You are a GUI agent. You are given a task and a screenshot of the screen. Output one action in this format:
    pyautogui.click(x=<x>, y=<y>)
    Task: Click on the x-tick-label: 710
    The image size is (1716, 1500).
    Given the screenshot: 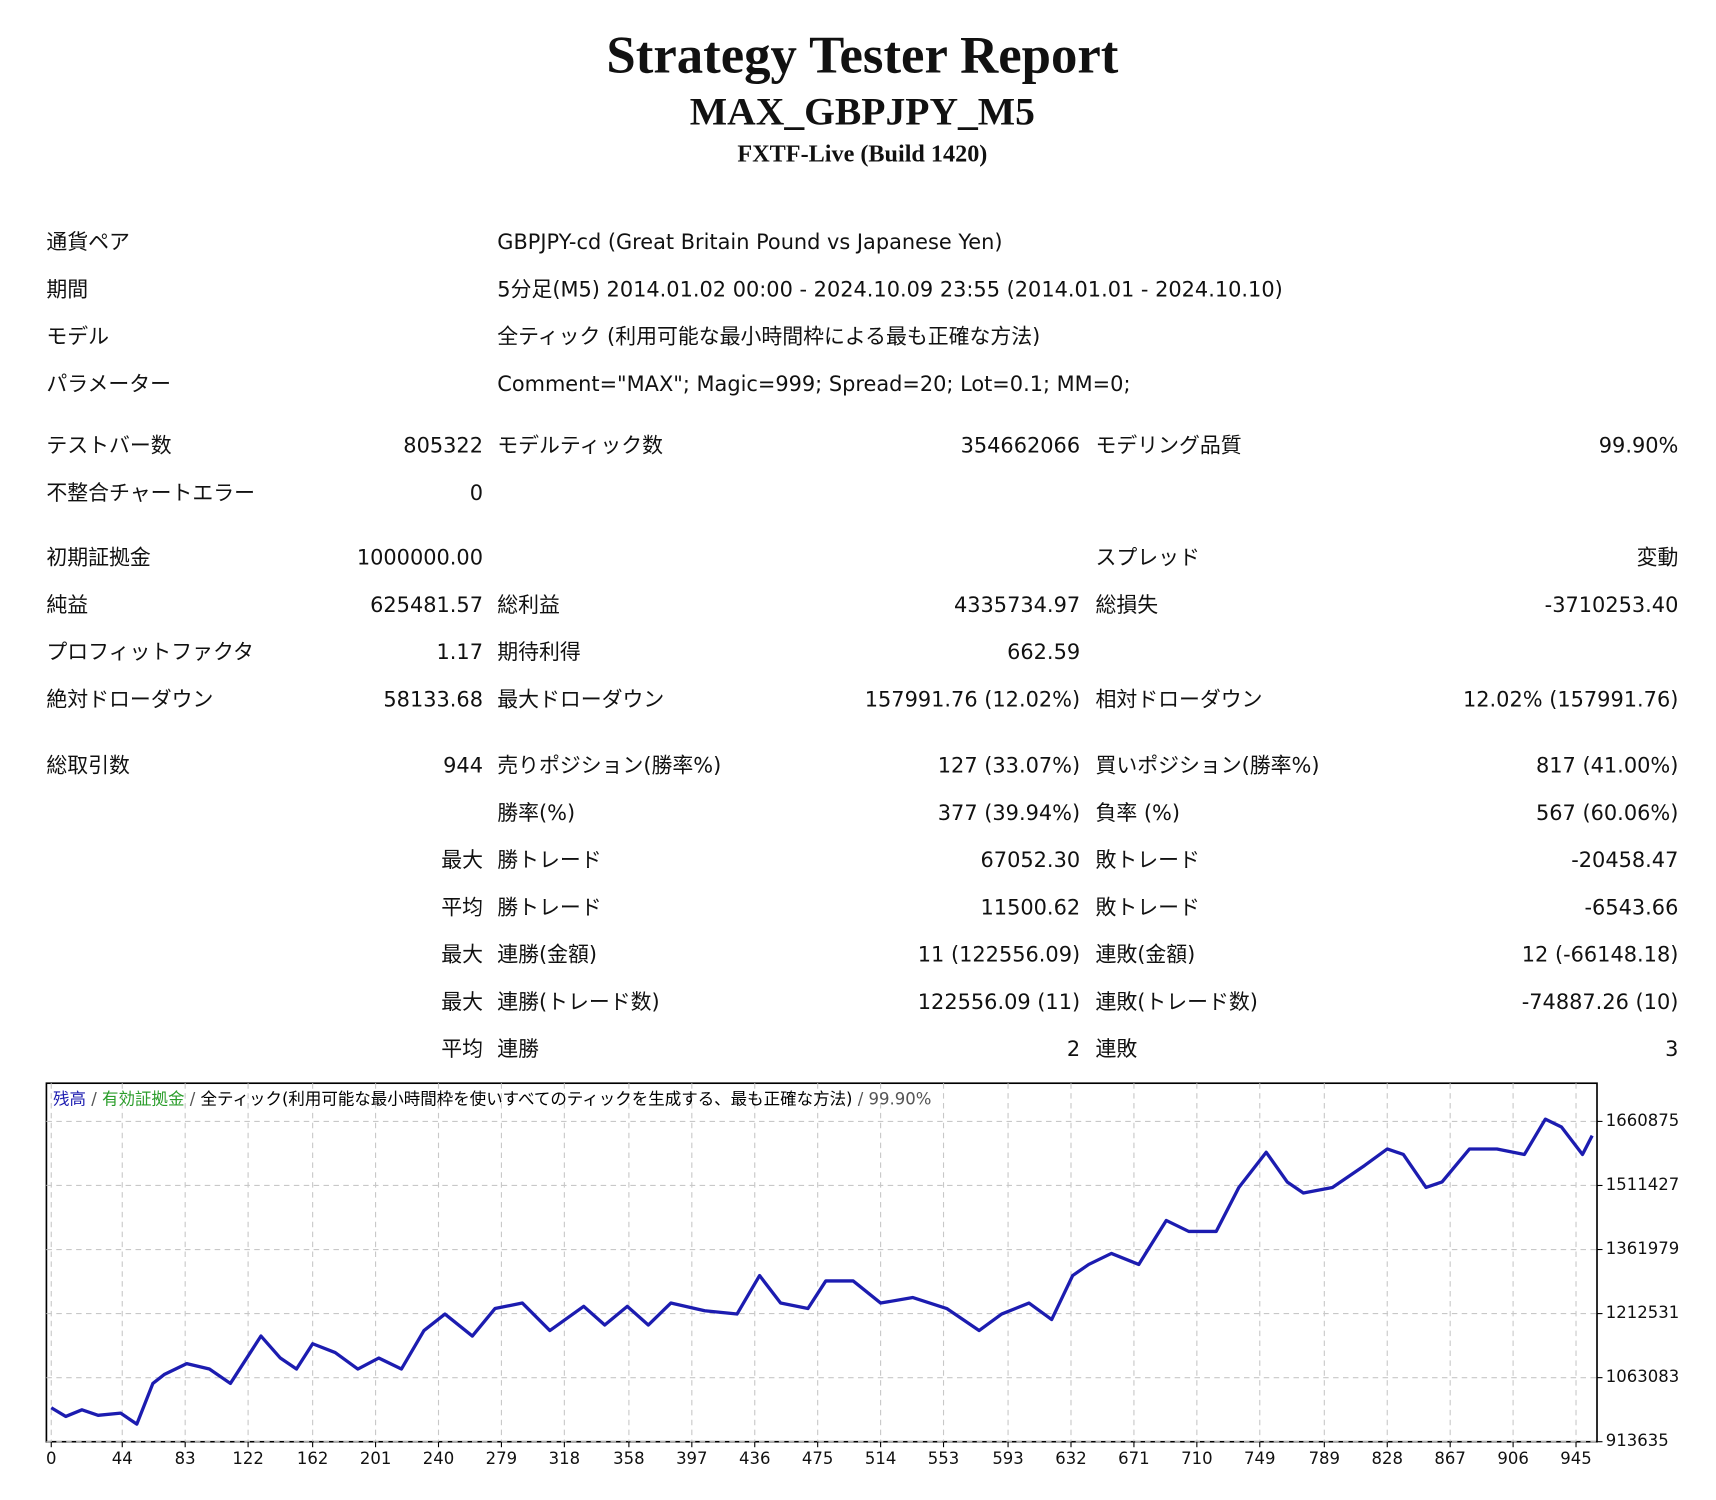 What is the action you would take?
    pyautogui.click(x=1196, y=1458)
    